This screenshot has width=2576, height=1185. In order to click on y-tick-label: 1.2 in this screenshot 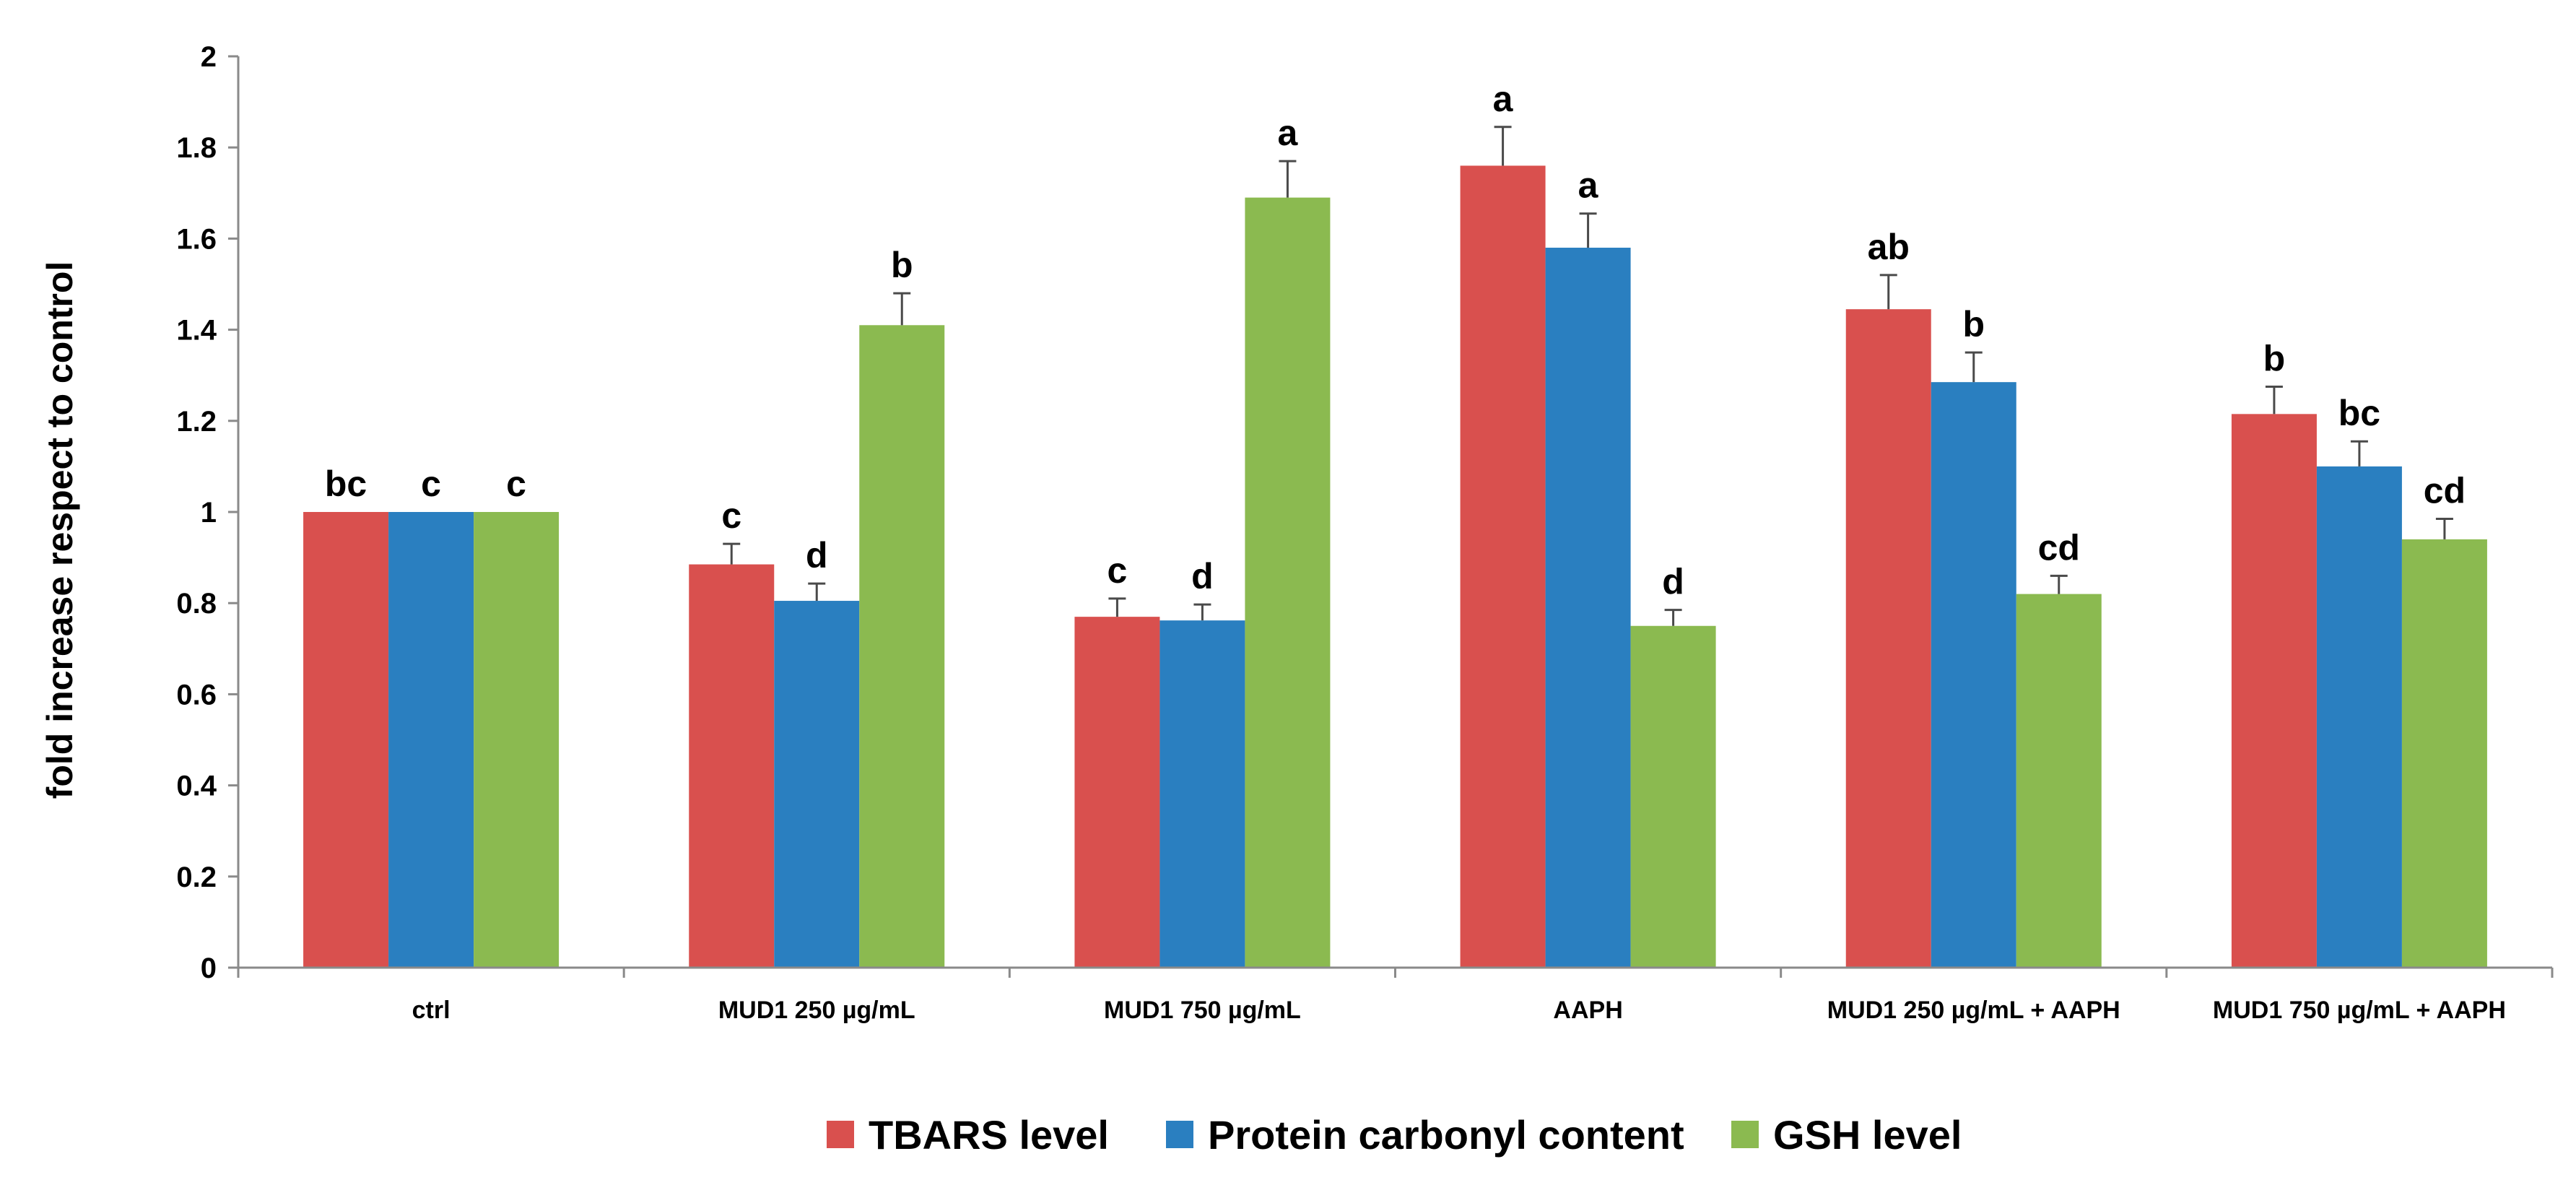, I will do `click(196, 422)`.